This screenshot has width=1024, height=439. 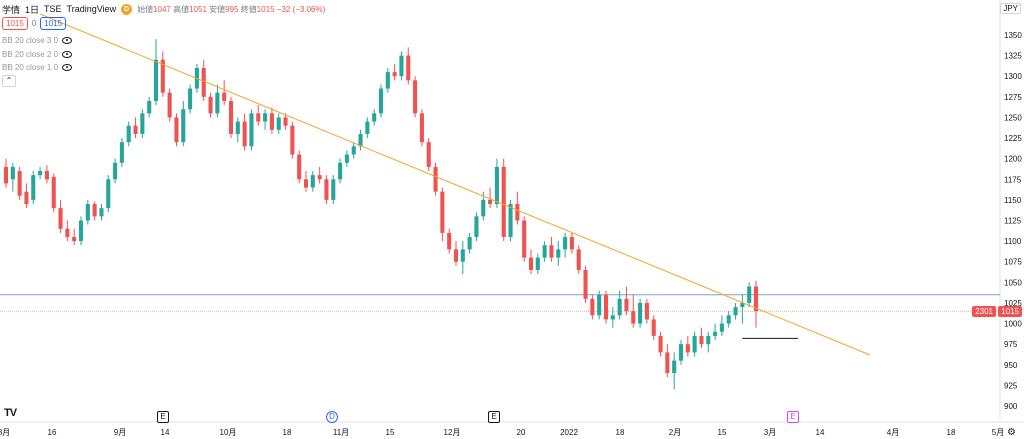 What do you see at coordinates (15, 23) in the screenshot?
I see `sell-price-box: 1015` at bounding box center [15, 23].